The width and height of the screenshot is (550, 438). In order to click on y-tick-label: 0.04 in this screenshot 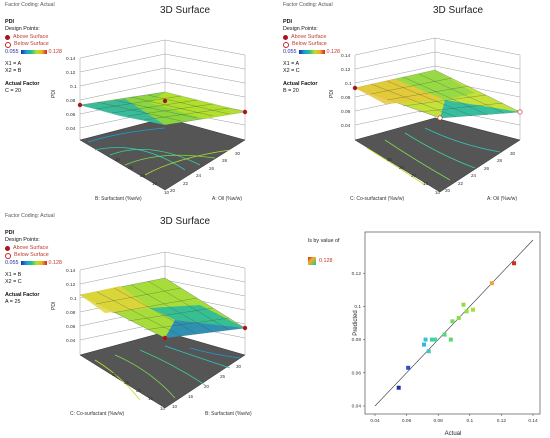, I will do `click(357, 407)`.